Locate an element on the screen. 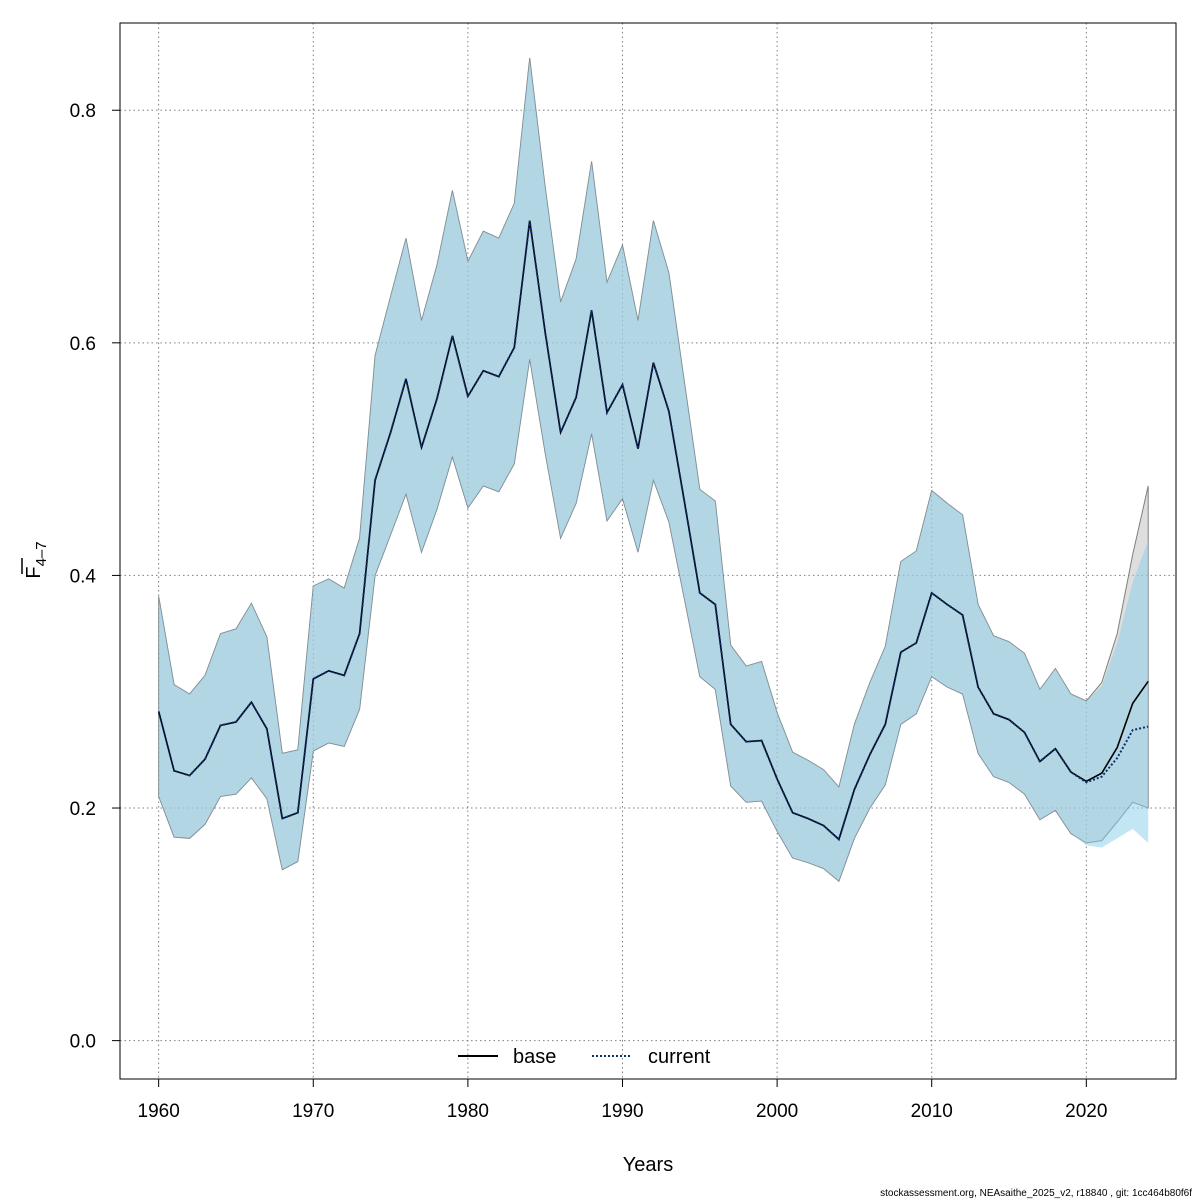 The width and height of the screenshot is (1200, 1200). x-tick-label: 1990 is located at coordinates (622, 1111).